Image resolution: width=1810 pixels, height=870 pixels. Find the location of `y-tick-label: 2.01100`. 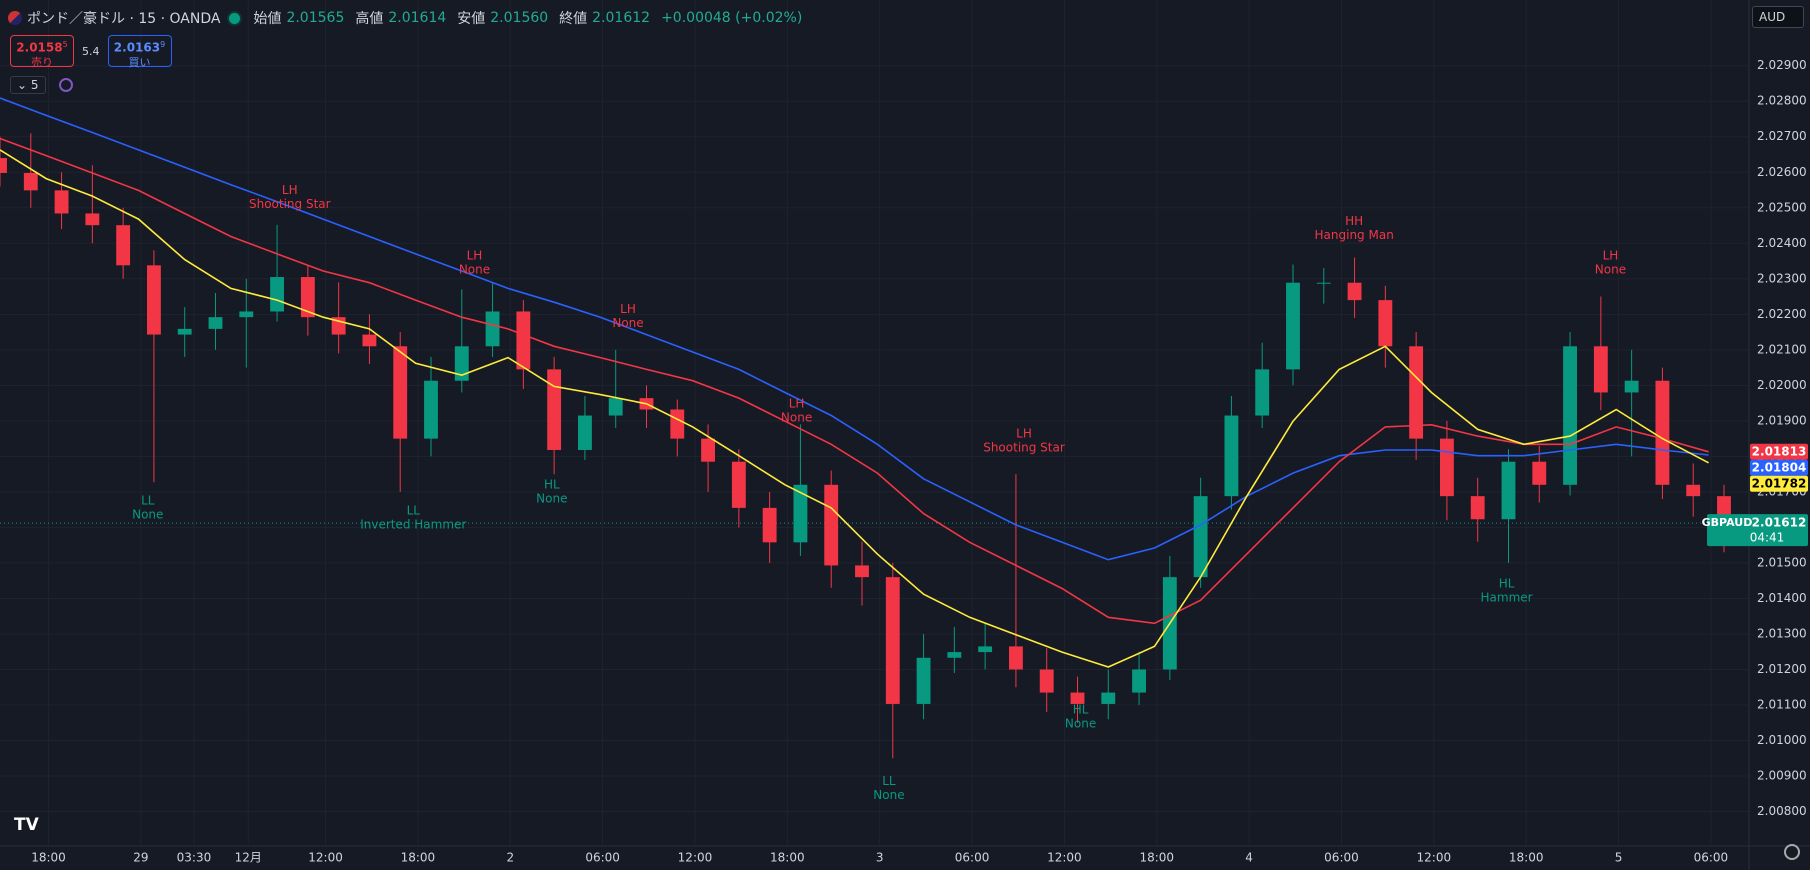

y-tick-label: 2.01100 is located at coordinates (1782, 705).